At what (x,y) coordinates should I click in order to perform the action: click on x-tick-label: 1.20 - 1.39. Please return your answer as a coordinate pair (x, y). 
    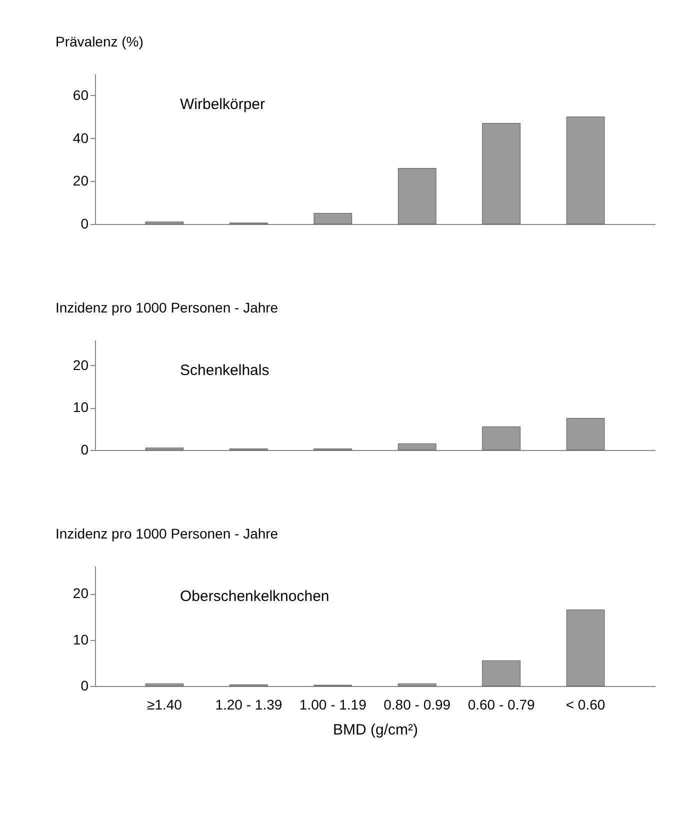
    Looking at the image, I should click on (248, 704).